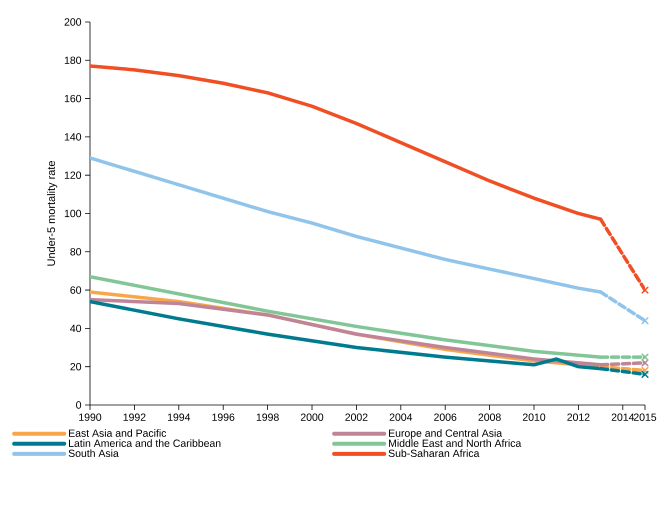 Image resolution: width=658 pixels, height=526 pixels. Describe the element at coordinates (267, 417) in the screenshot. I see `x-tick-label: 1998` at that location.